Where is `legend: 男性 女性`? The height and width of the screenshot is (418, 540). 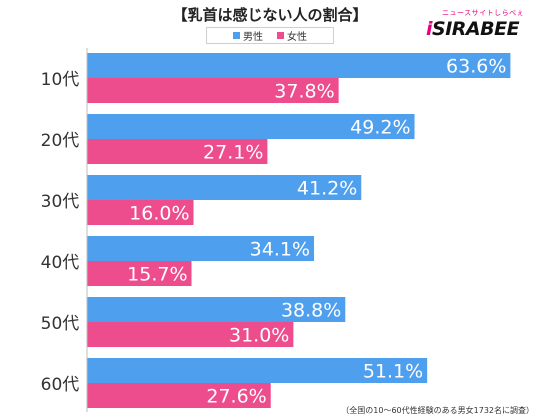 legend: 男性 女性 is located at coordinates (270, 35).